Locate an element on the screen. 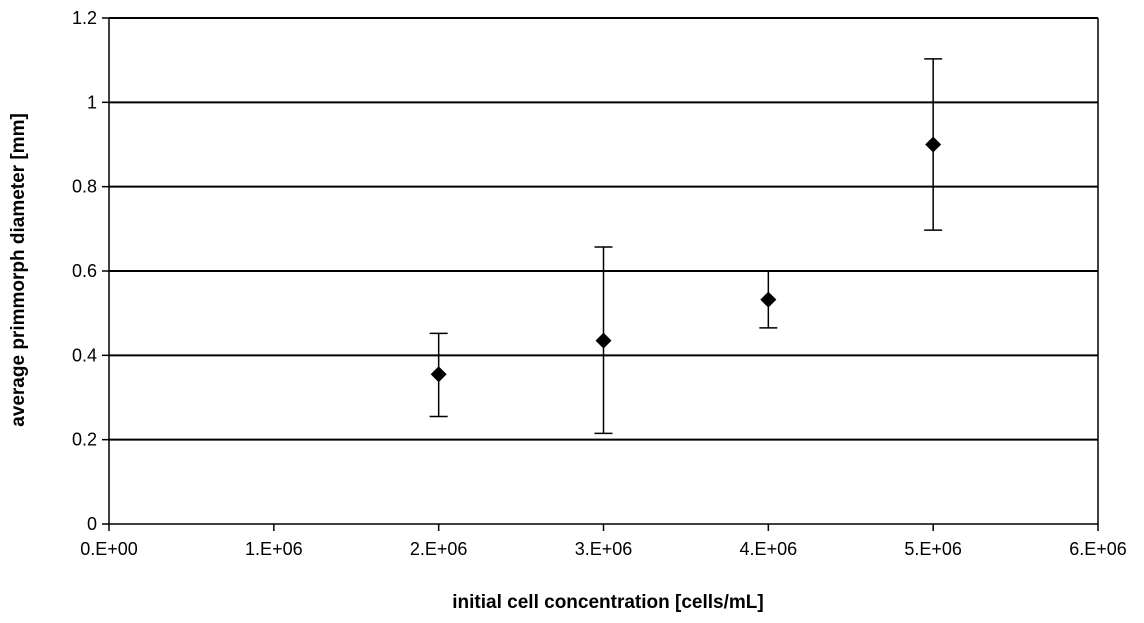  y-tick-label: 1 is located at coordinates (92, 102).